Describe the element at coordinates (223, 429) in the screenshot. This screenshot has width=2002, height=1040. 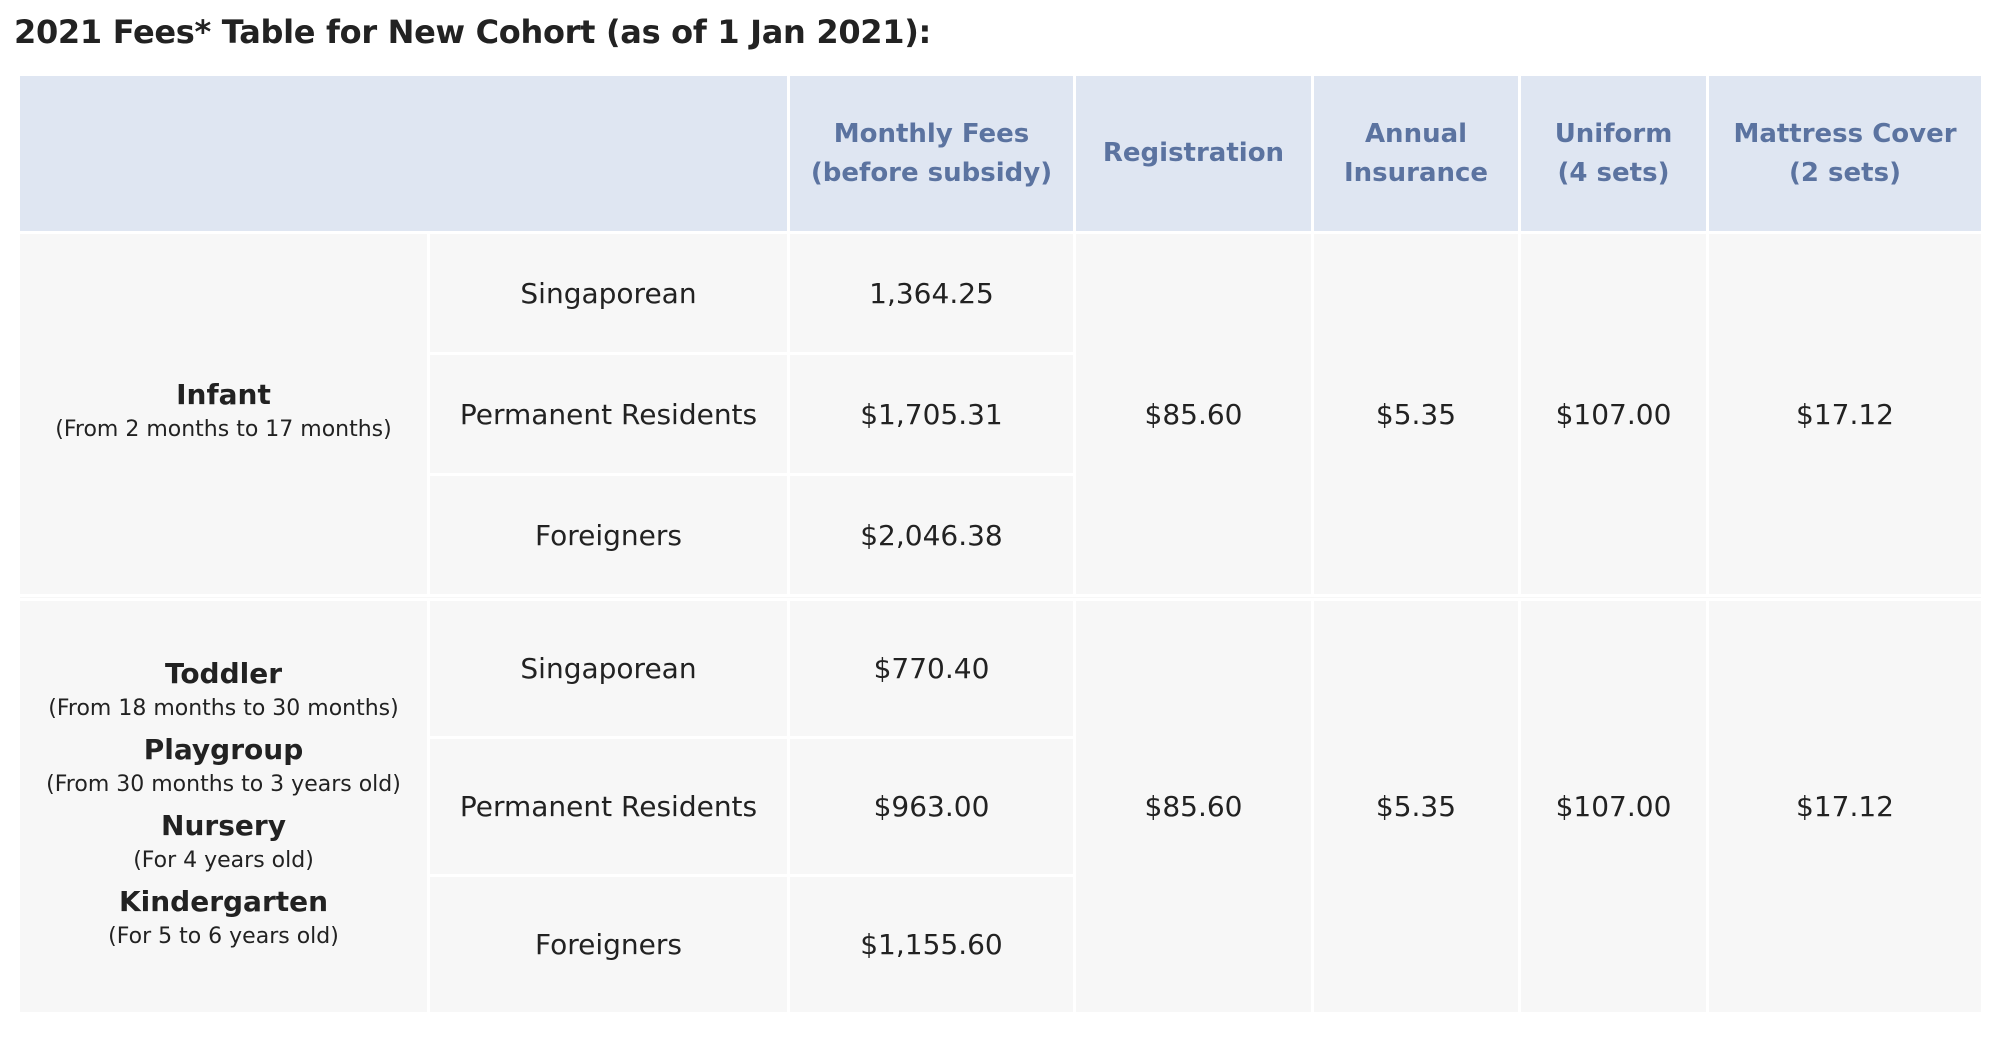
I see `level-age-range: (From 2 months to 17 months)` at that location.